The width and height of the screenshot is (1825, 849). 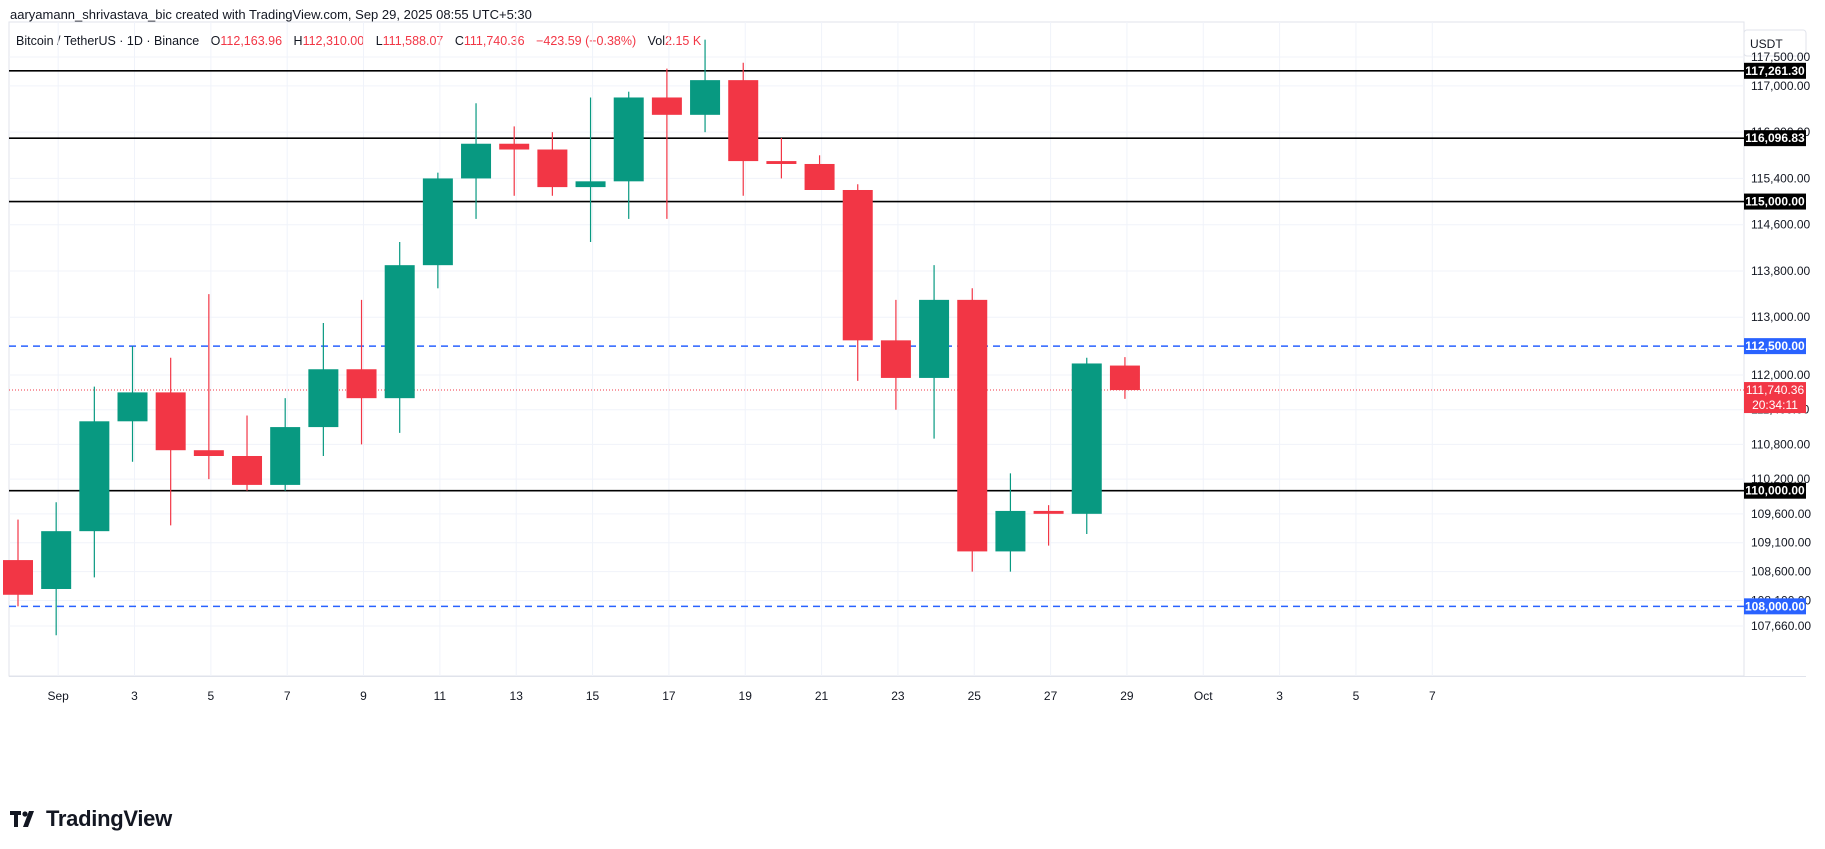 I want to click on close-value: 111,740.36, so click(x=494, y=41).